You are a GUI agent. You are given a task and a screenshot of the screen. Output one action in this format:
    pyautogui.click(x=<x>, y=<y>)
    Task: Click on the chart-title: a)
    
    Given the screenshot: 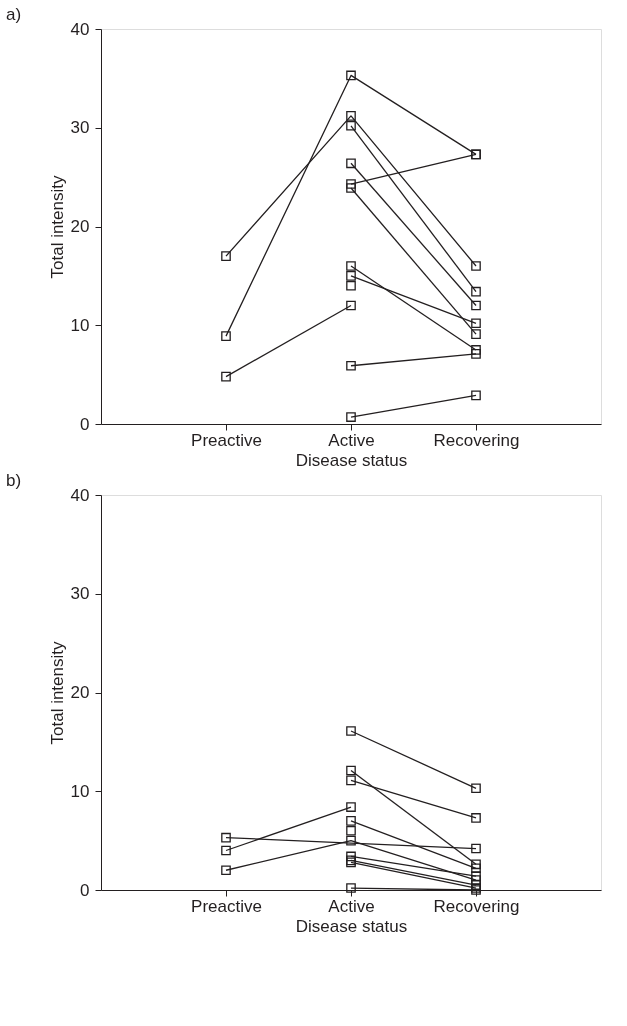 What is the action you would take?
    pyautogui.click(x=14, y=14)
    